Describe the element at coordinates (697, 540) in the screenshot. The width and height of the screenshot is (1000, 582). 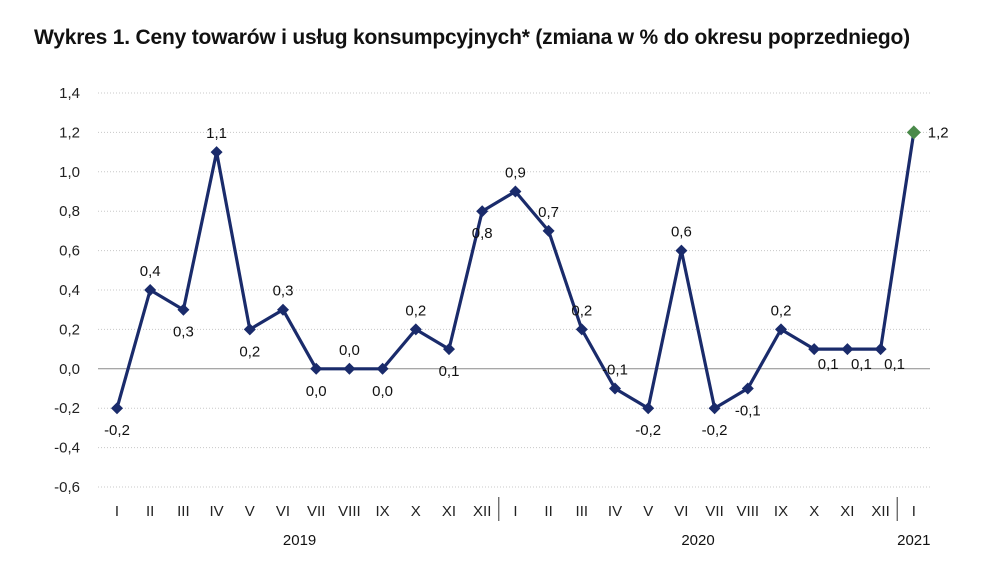
I see `year-label: 2020` at that location.